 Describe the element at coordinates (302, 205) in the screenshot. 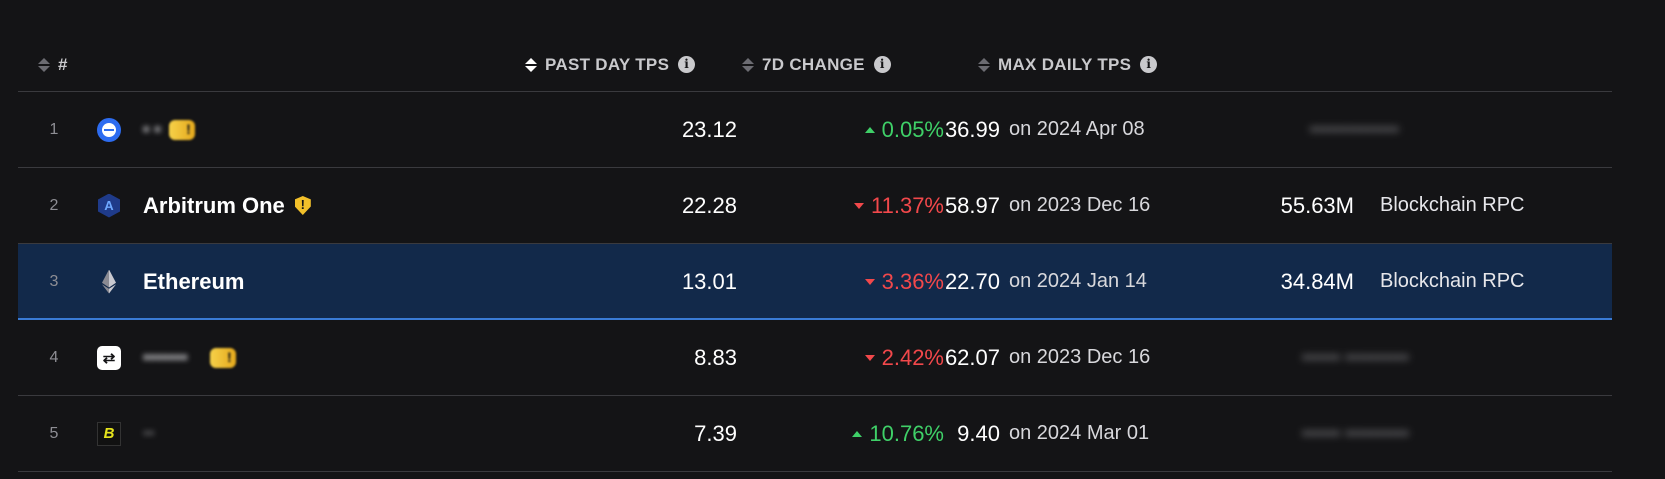

I see `shield-warning-icon` at that location.